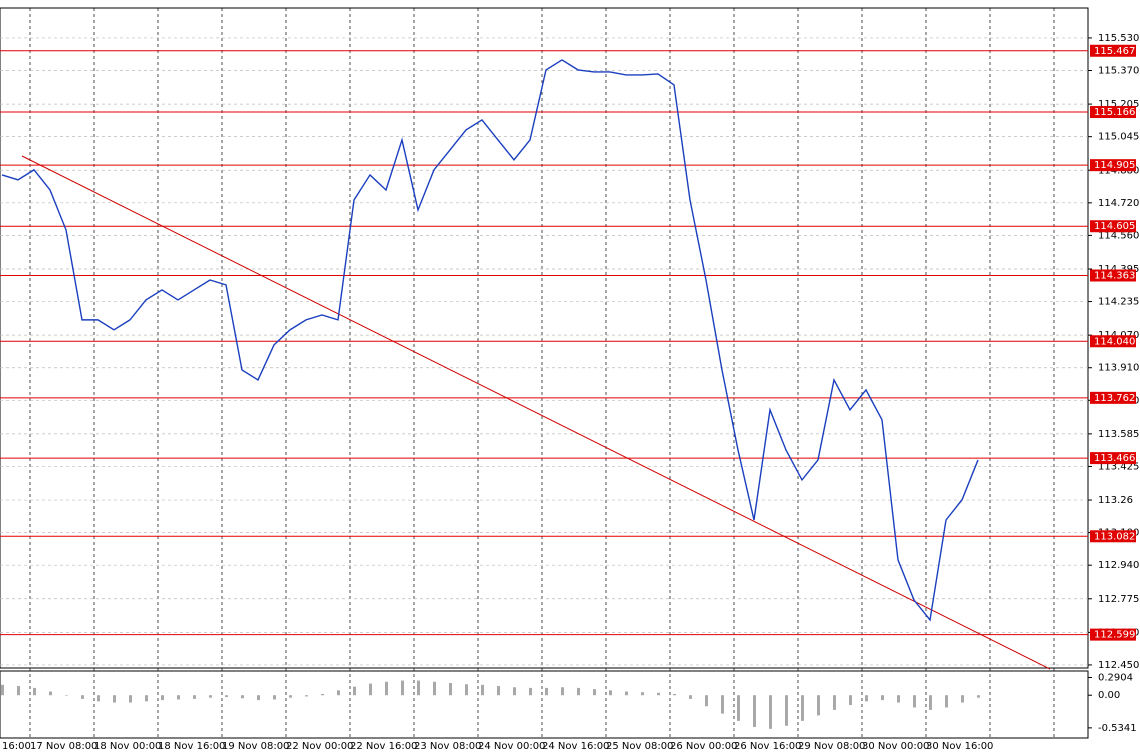  I want to click on y-tick-label: -0.5341, so click(1117, 728).